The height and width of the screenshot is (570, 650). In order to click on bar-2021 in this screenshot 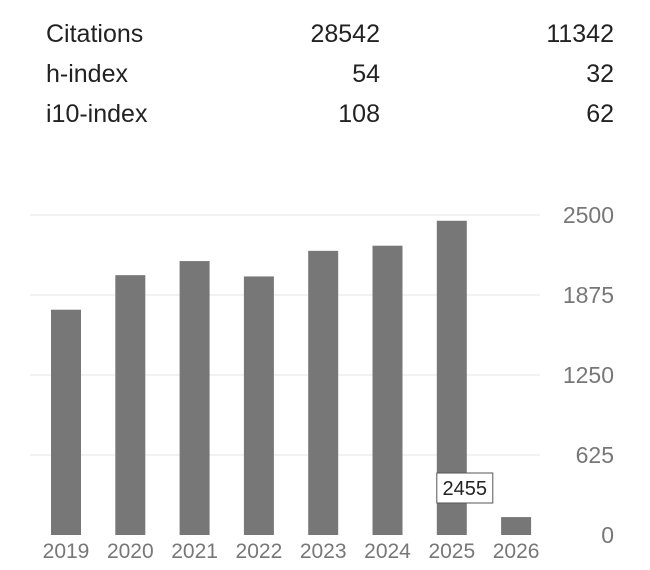, I will do `click(194, 398)`.